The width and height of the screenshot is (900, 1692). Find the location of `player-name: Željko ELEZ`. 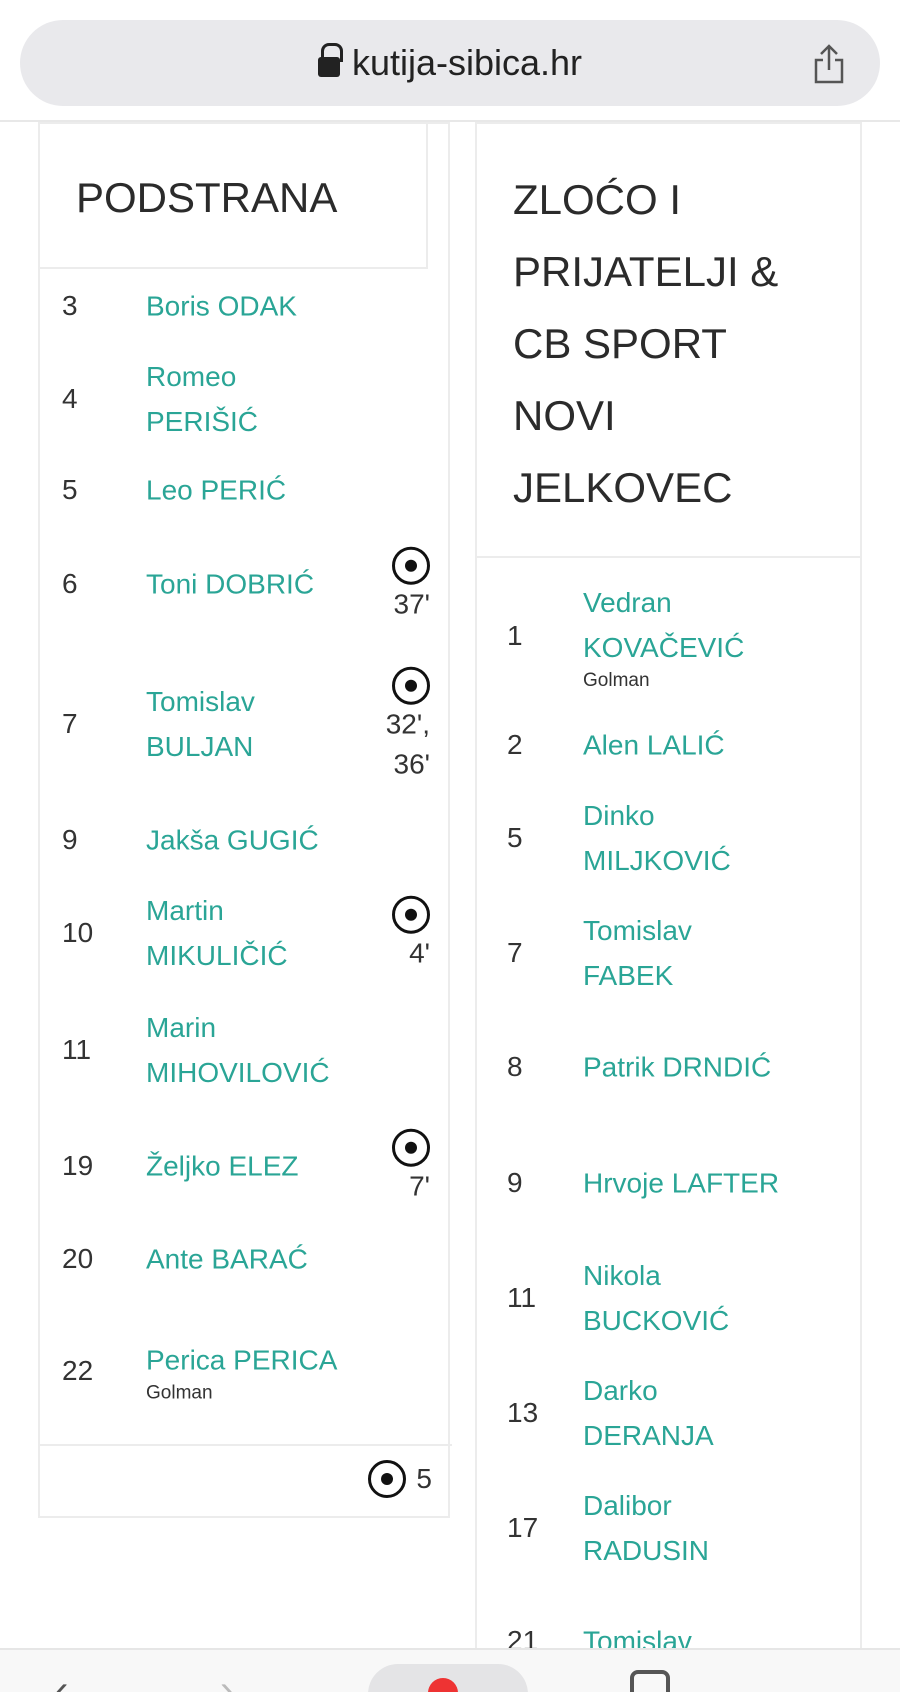

player-name: Željko ELEZ is located at coordinates (222, 1166).